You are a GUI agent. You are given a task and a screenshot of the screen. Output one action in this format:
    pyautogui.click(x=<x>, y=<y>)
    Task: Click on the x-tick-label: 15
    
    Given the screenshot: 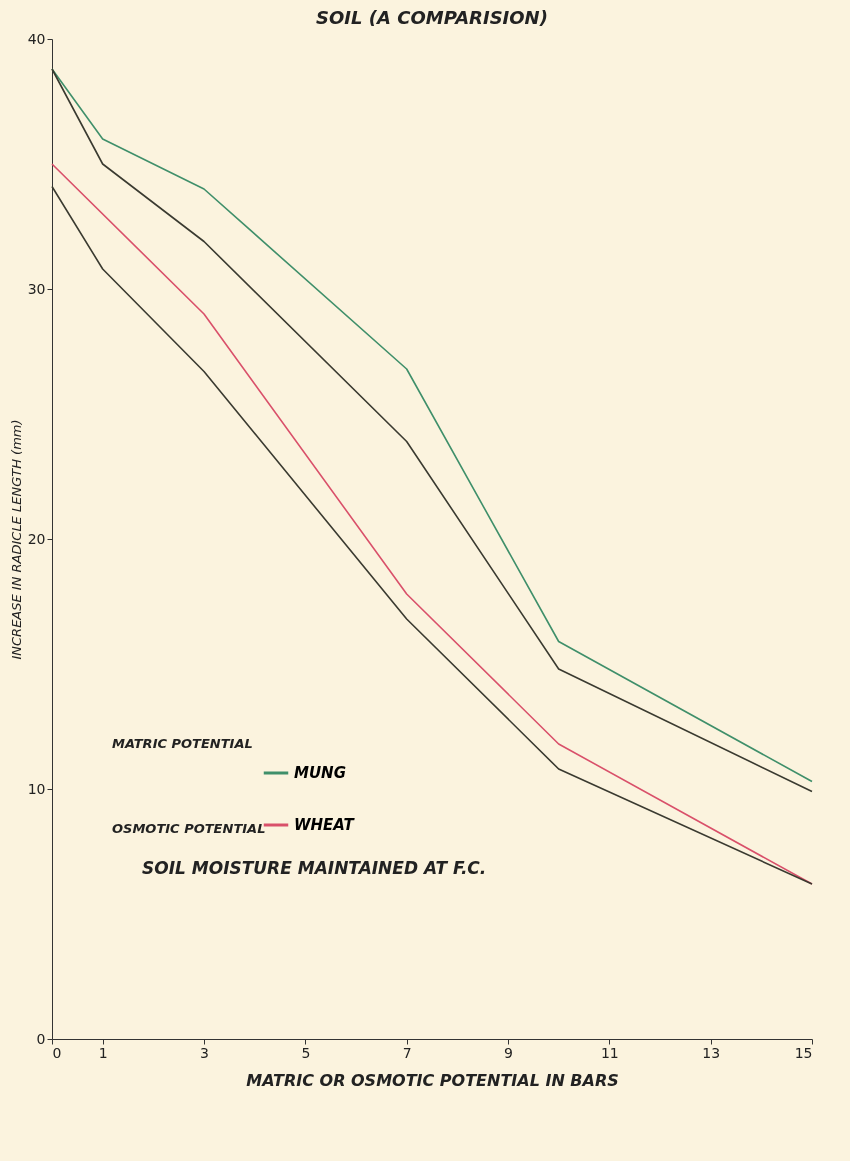 What is the action you would take?
    pyautogui.click(x=803, y=1052)
    